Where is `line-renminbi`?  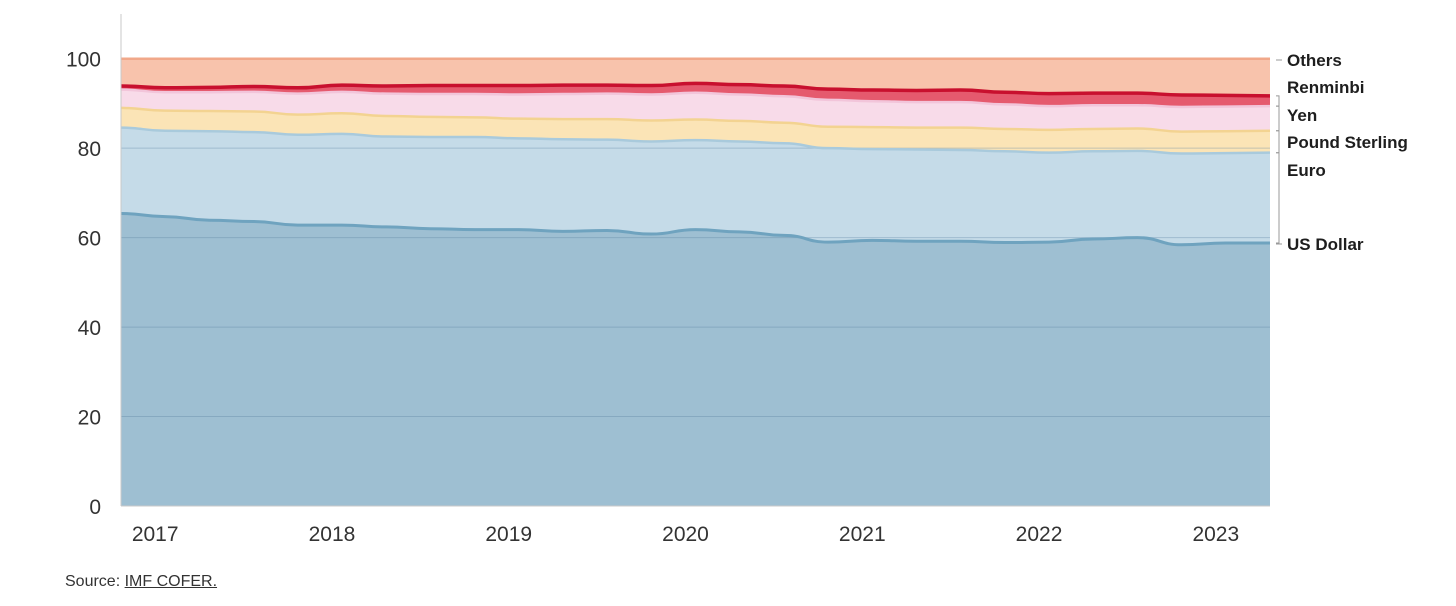 line-renminbi is located at coordinates (695, 89).